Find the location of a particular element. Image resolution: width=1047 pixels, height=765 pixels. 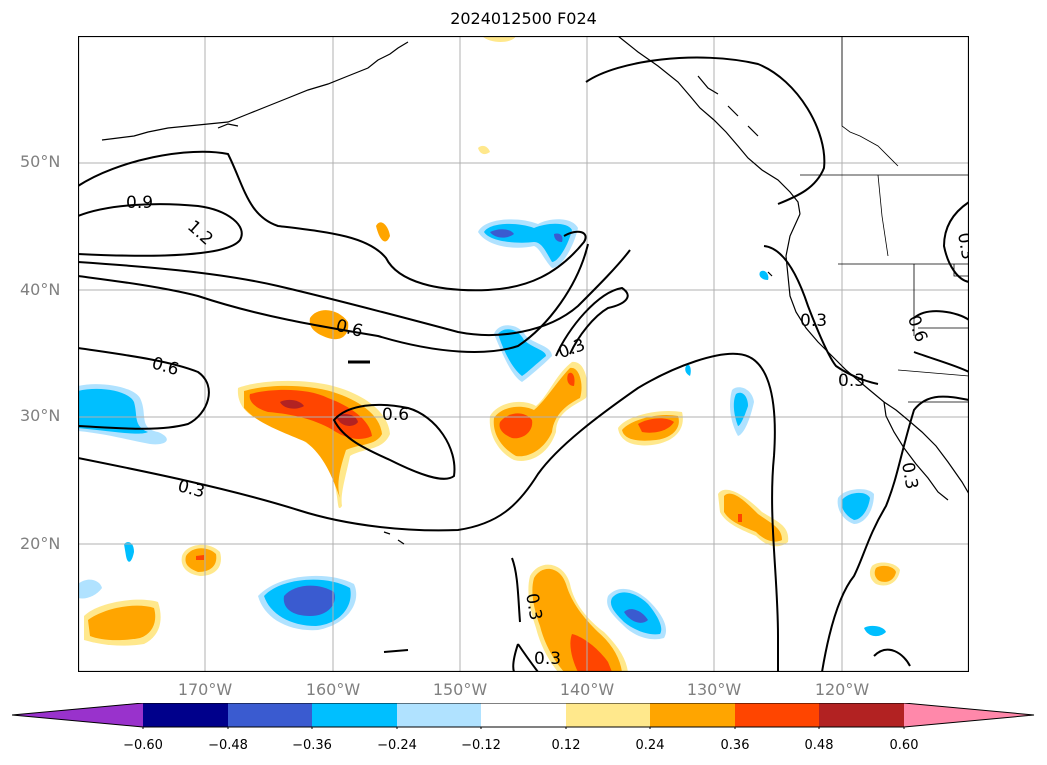

colorbar is located at coordinates (523, 716).